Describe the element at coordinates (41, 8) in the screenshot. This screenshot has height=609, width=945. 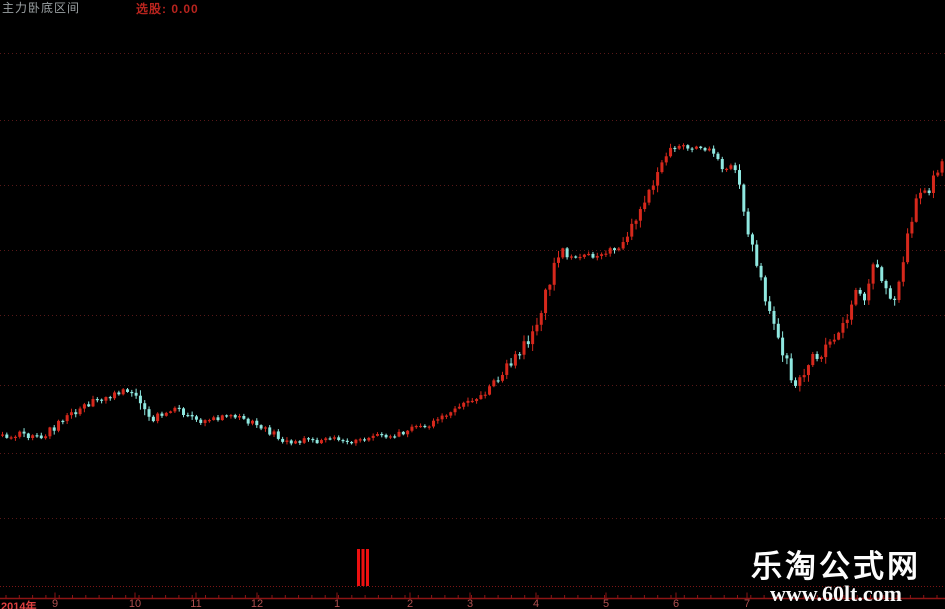
I see `indicator-title: 主力卧底区间` at that location.